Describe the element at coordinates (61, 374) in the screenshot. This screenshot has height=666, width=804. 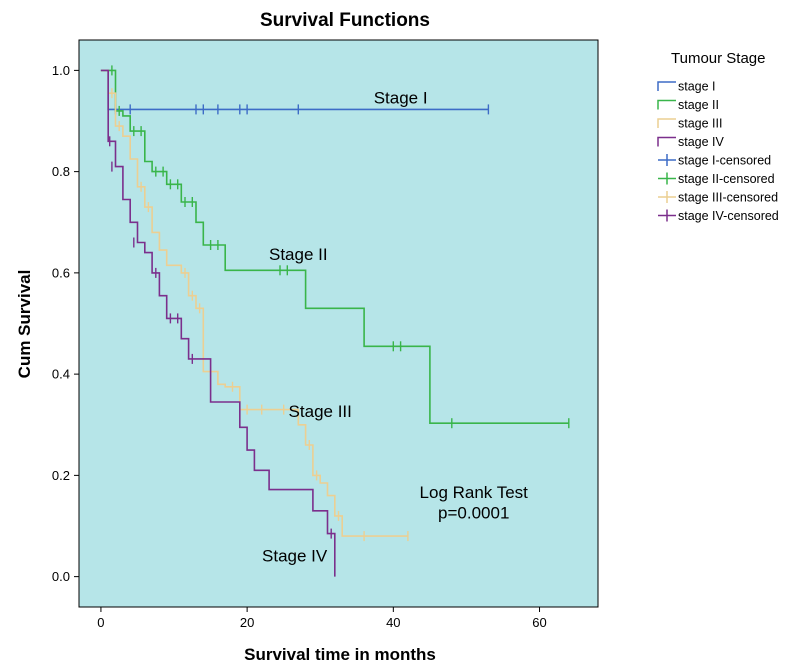
I see `y-tick-label: 0.4` at that location.